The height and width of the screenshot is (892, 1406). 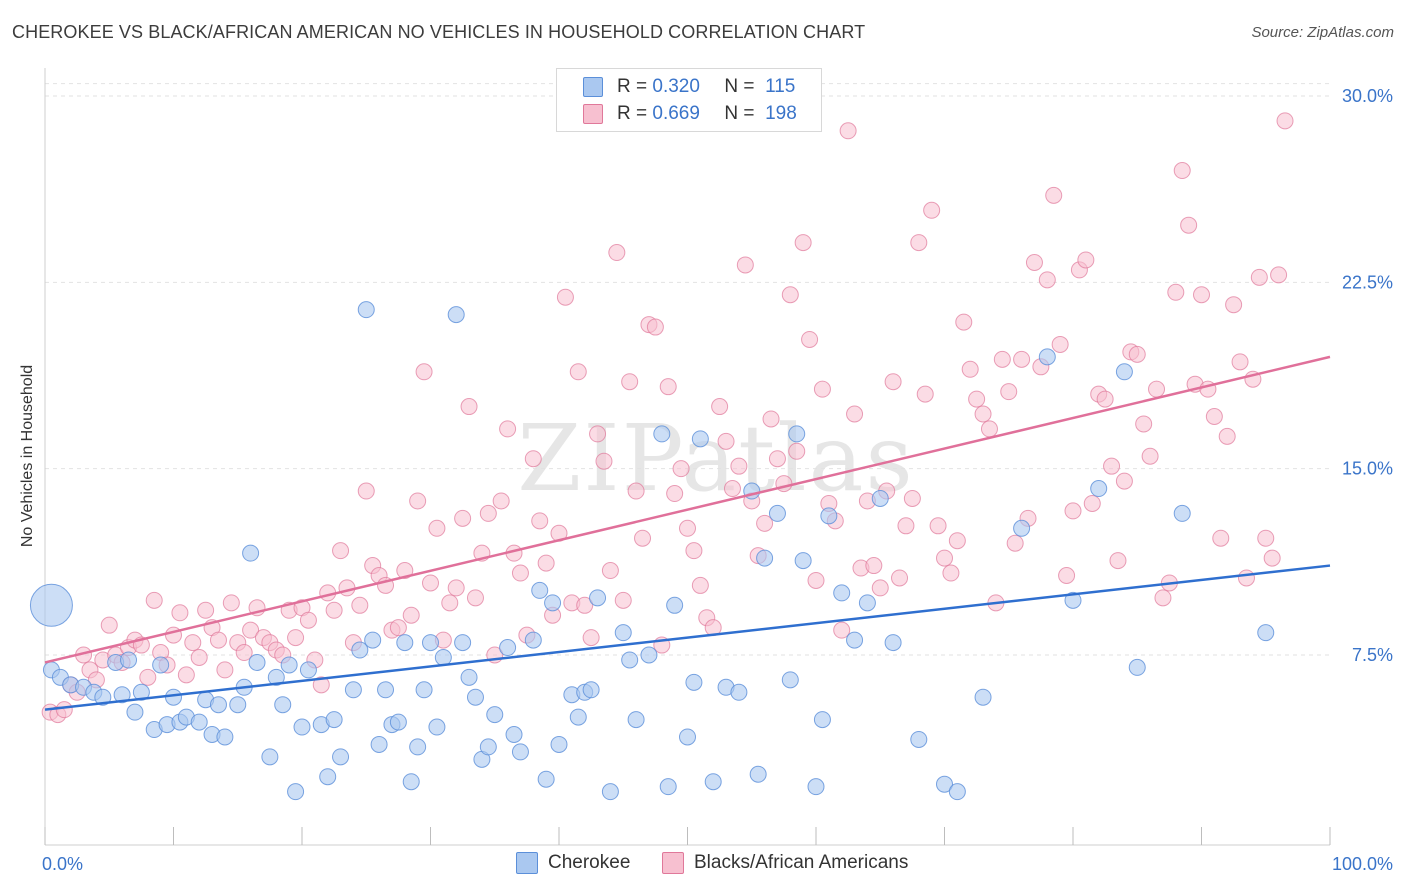 I want to click on legend-r-value: 0.320, so click(x=676, y=86).